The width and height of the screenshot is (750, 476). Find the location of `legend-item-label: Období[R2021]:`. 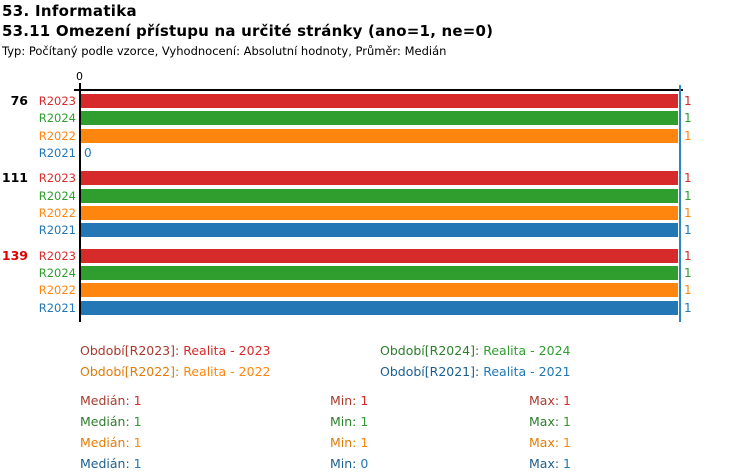

legend-item-label: Období[R2021]: is located at coordinates (430, 371).